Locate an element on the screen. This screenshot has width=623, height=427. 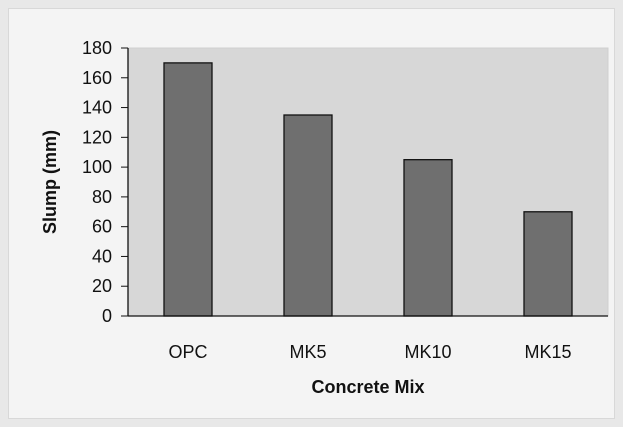
y-tick-label: 180 is located at coordinates (97, 48).